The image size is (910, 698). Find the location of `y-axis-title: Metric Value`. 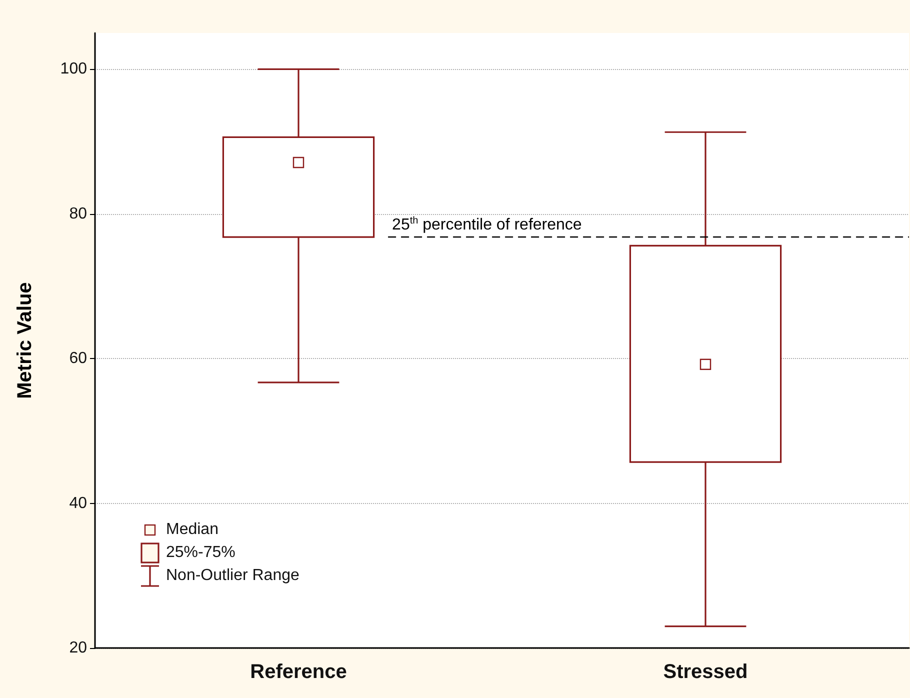

y-axis-title: Metric Value is located at coordinates (25, 340).